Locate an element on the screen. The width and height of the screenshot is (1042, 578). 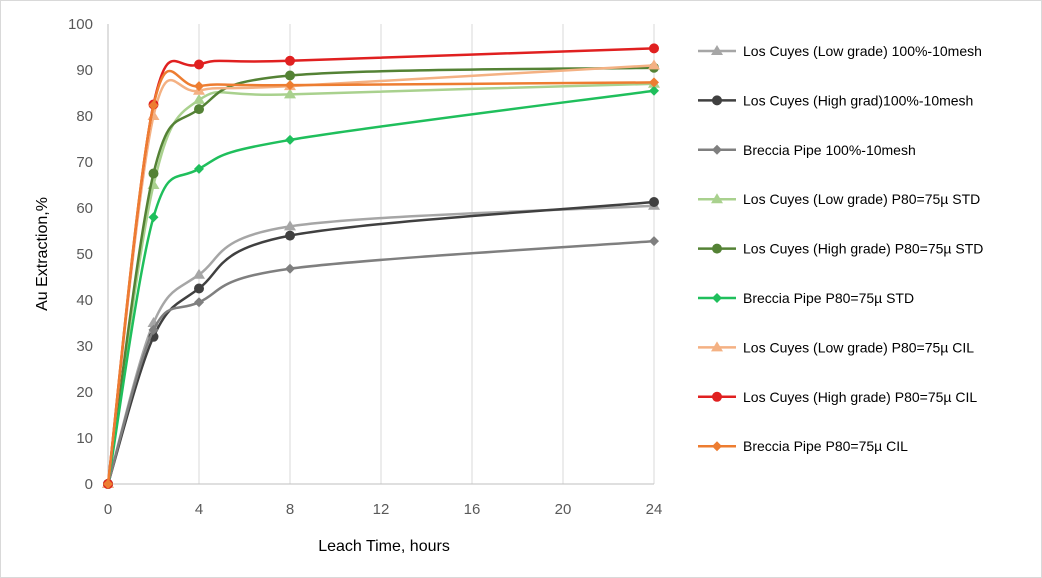
legend-label: Breccia Pipe 100%-10mesh is located at coordinates (829, 150).